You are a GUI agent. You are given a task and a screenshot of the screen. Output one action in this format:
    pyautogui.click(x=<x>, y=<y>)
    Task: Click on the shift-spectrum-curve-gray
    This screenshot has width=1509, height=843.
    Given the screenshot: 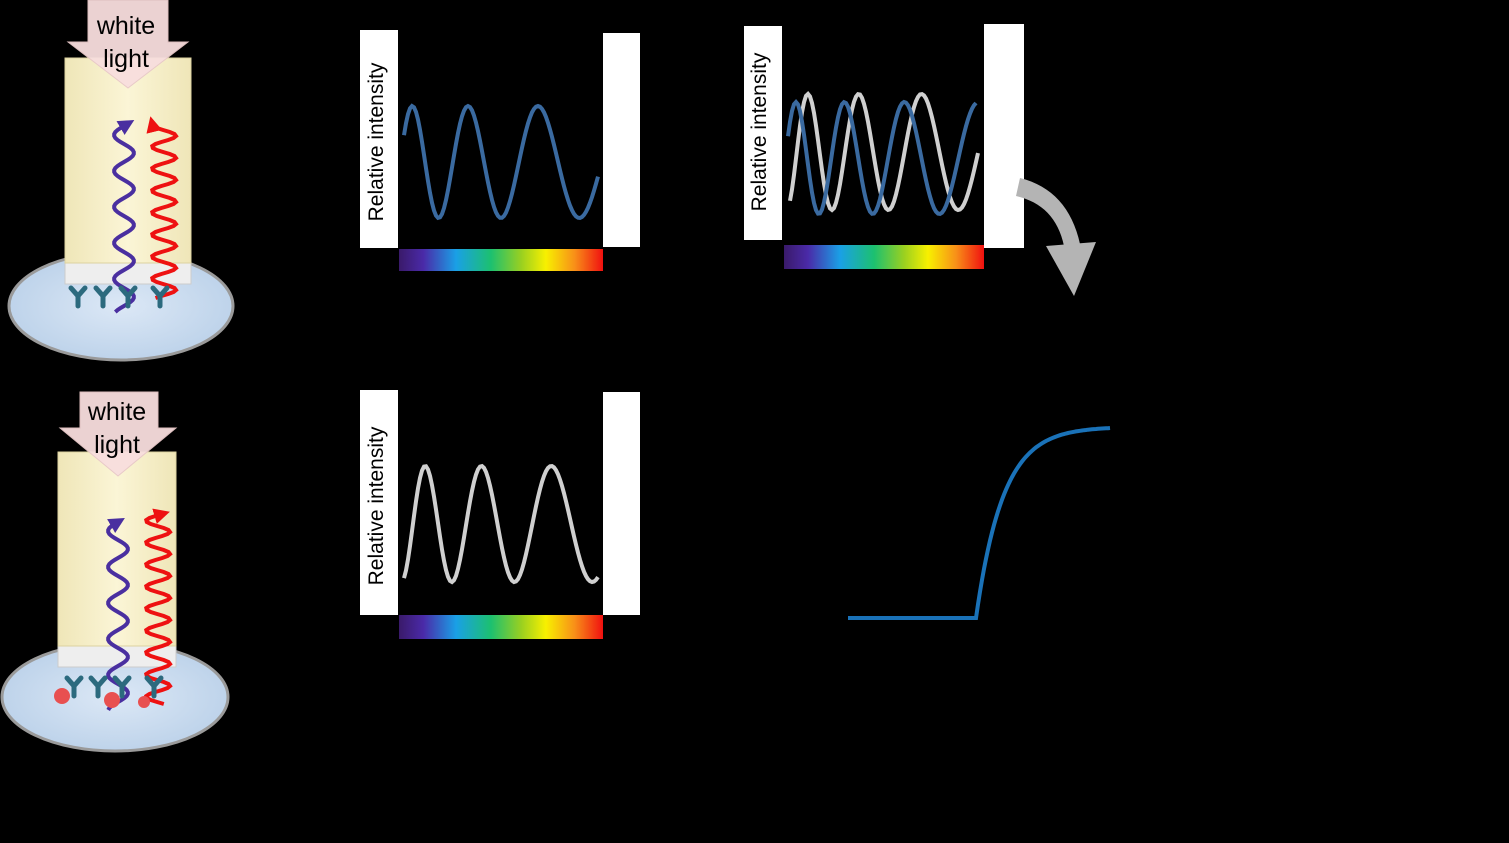 What is the action you would take?
    pyautogui.click(x=884, y=152)
    